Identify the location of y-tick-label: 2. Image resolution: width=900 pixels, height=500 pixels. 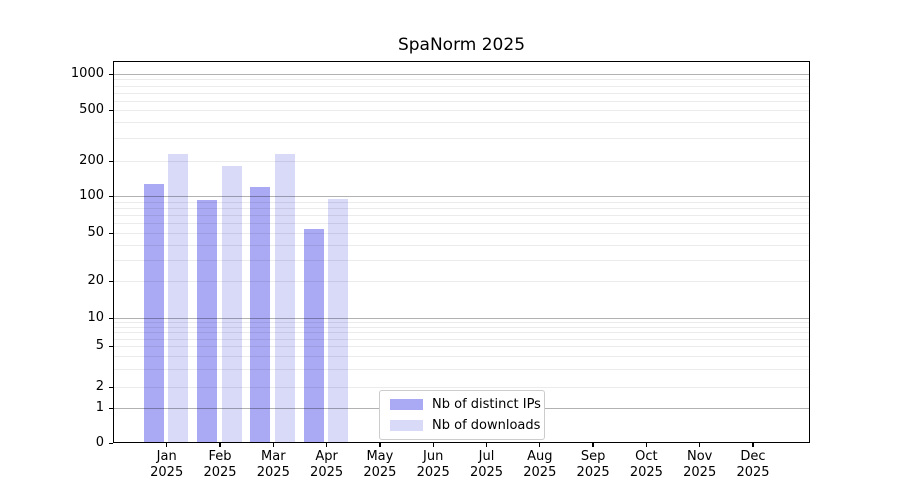
(99, 386).